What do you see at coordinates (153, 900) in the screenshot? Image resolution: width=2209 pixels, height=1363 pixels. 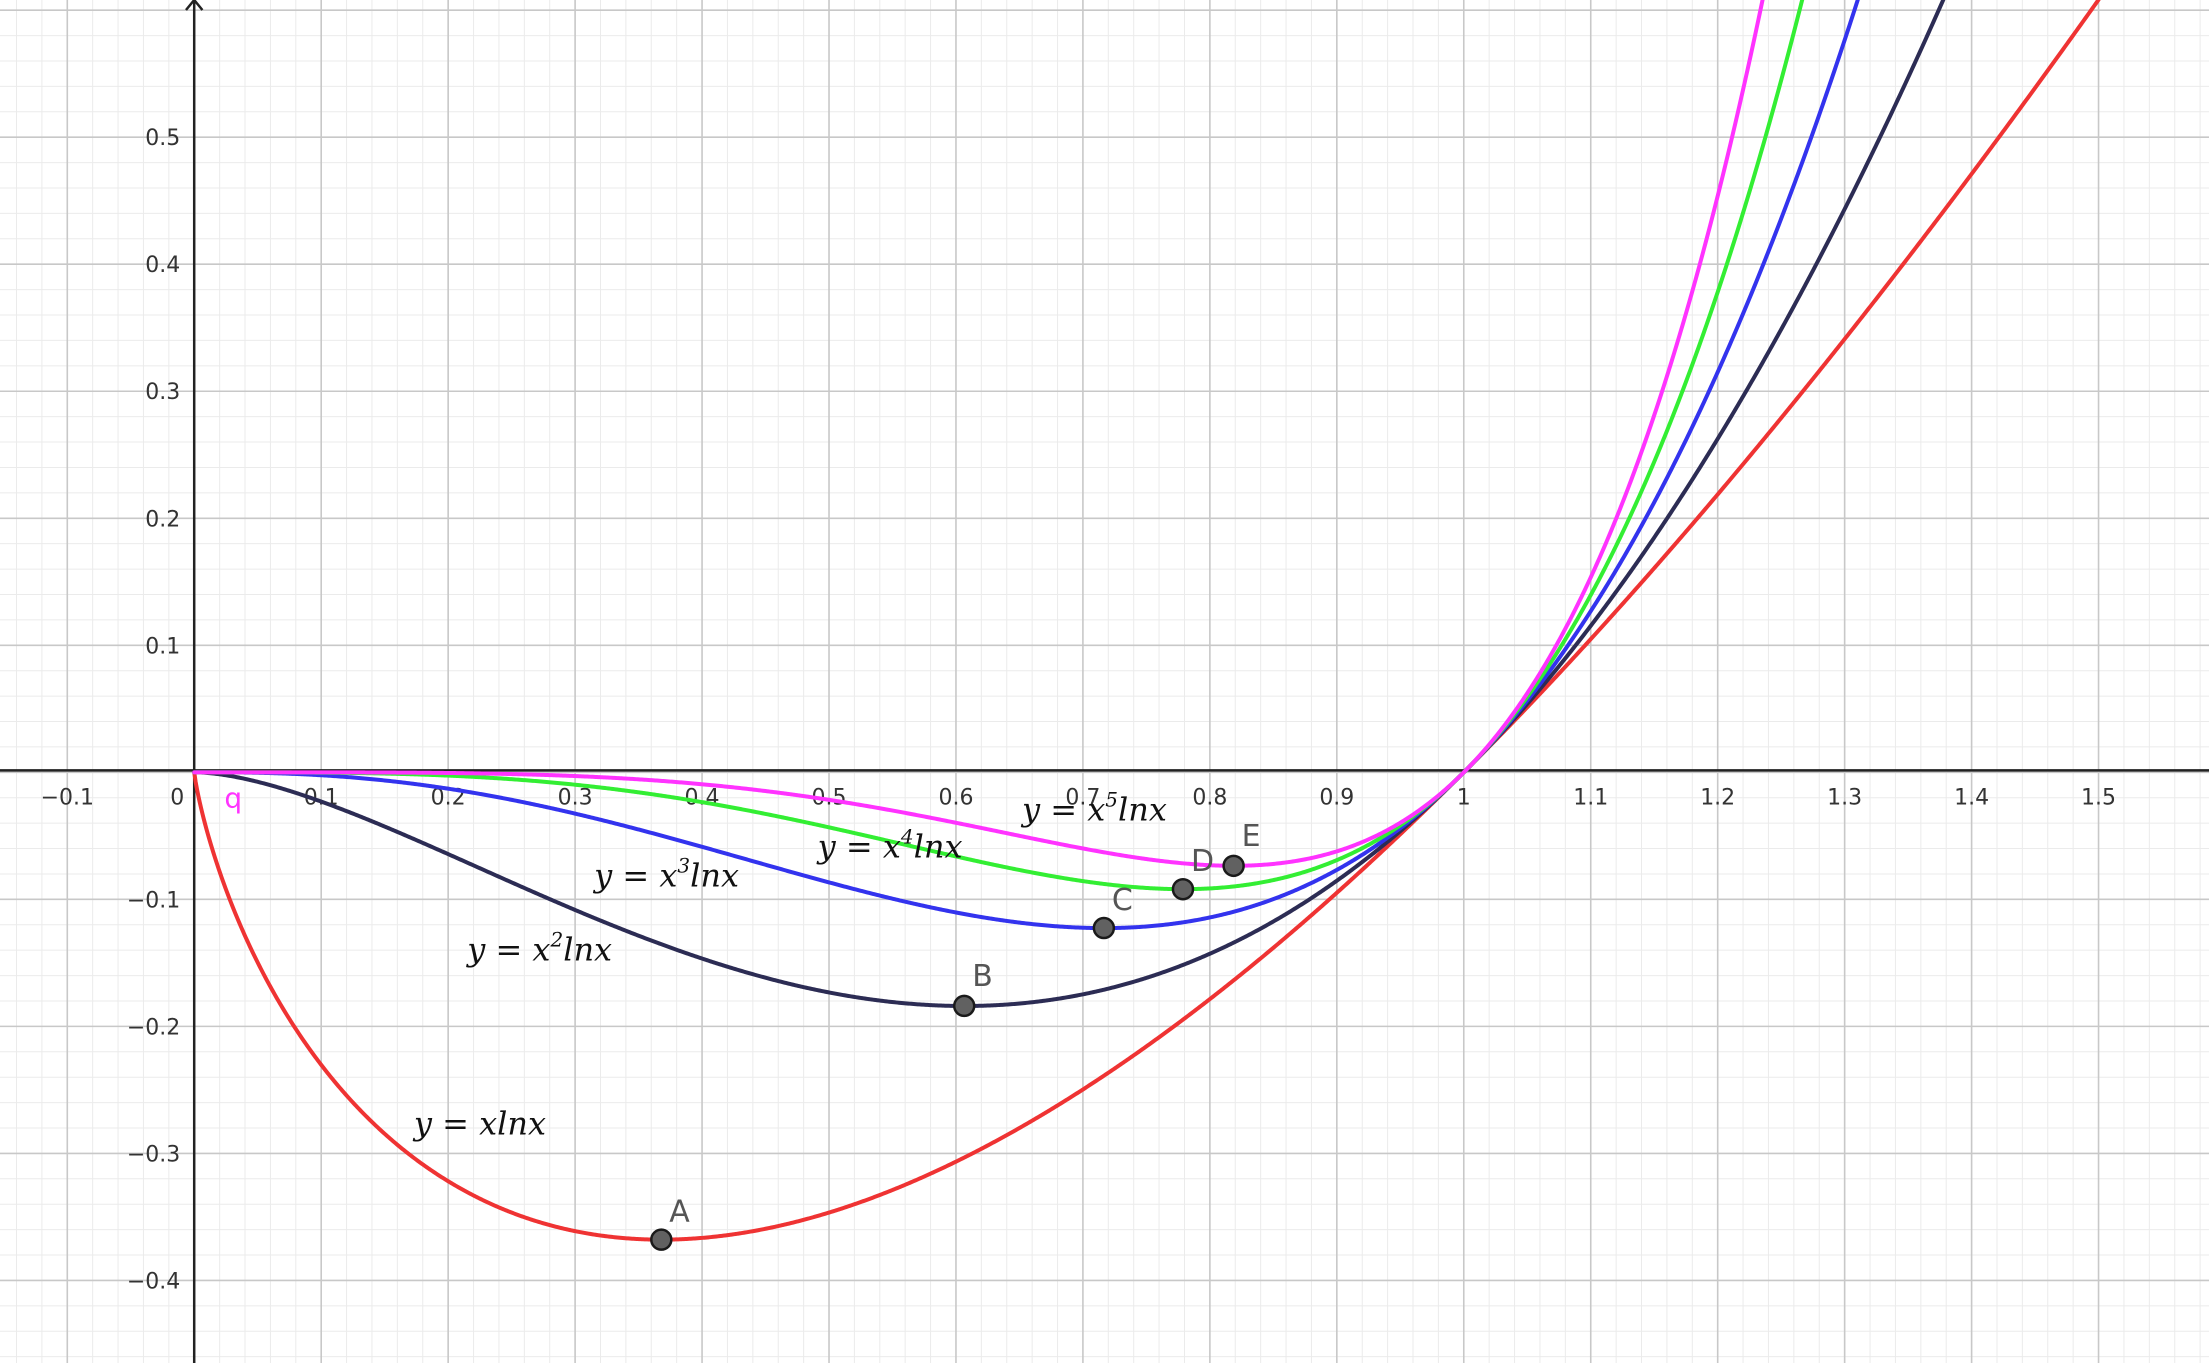 I see `y-tick-label: −0.1` at bounding box center [153, 900].